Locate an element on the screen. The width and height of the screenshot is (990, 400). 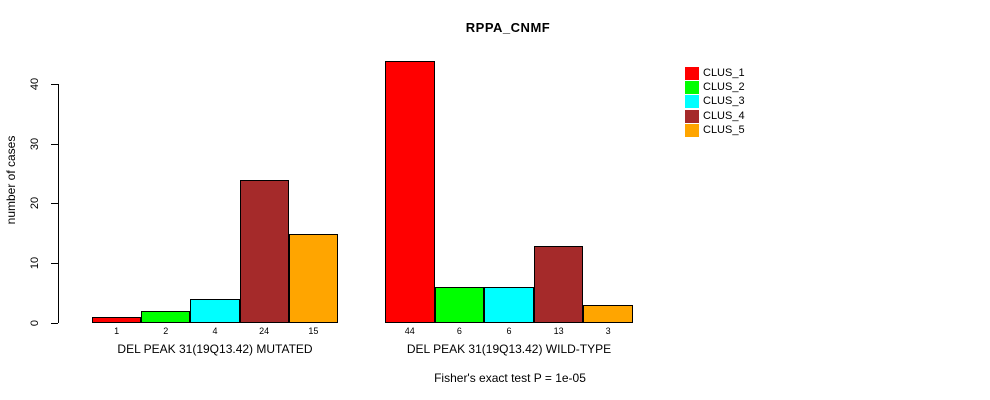
y-tick-label: 30 is located at coordinates (35, 143).